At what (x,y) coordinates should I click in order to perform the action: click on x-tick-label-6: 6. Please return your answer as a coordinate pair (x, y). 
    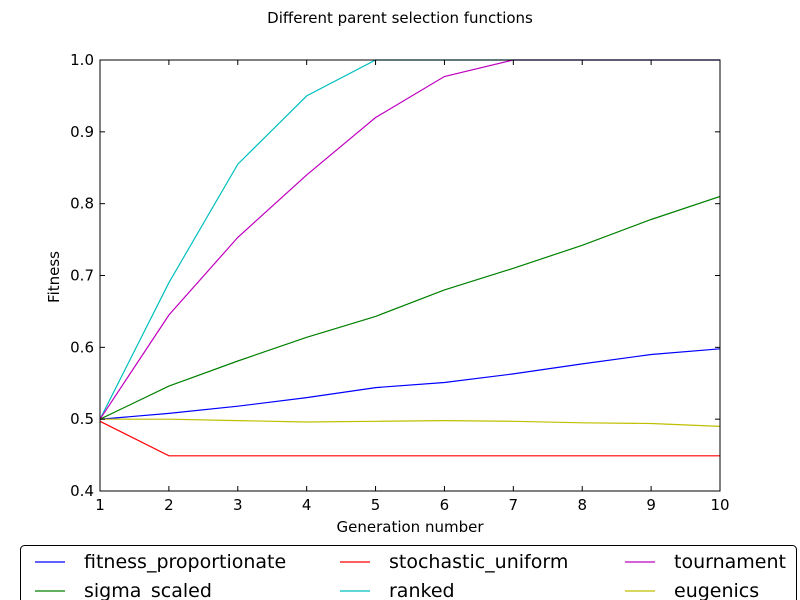
    Looking at the image, I should click on (445, 505).